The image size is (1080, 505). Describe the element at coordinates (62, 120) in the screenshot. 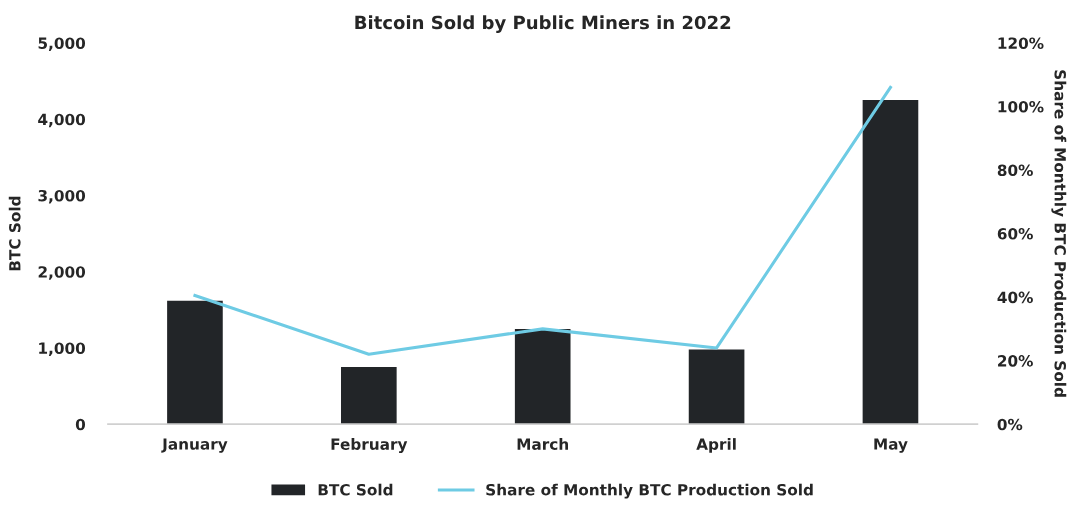

I see `y-tick-label: 4,000` at that location.